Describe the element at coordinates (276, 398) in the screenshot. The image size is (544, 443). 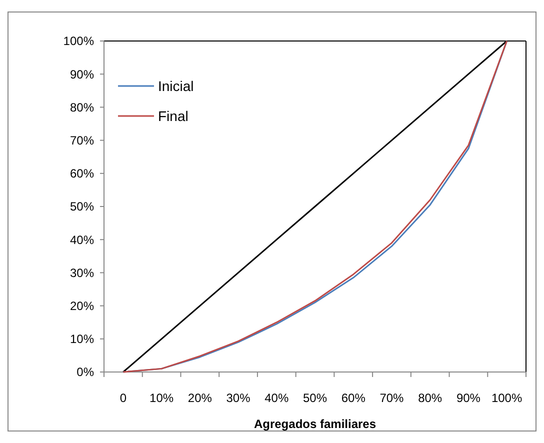
I see `x-tick-label: 40%` at that location.